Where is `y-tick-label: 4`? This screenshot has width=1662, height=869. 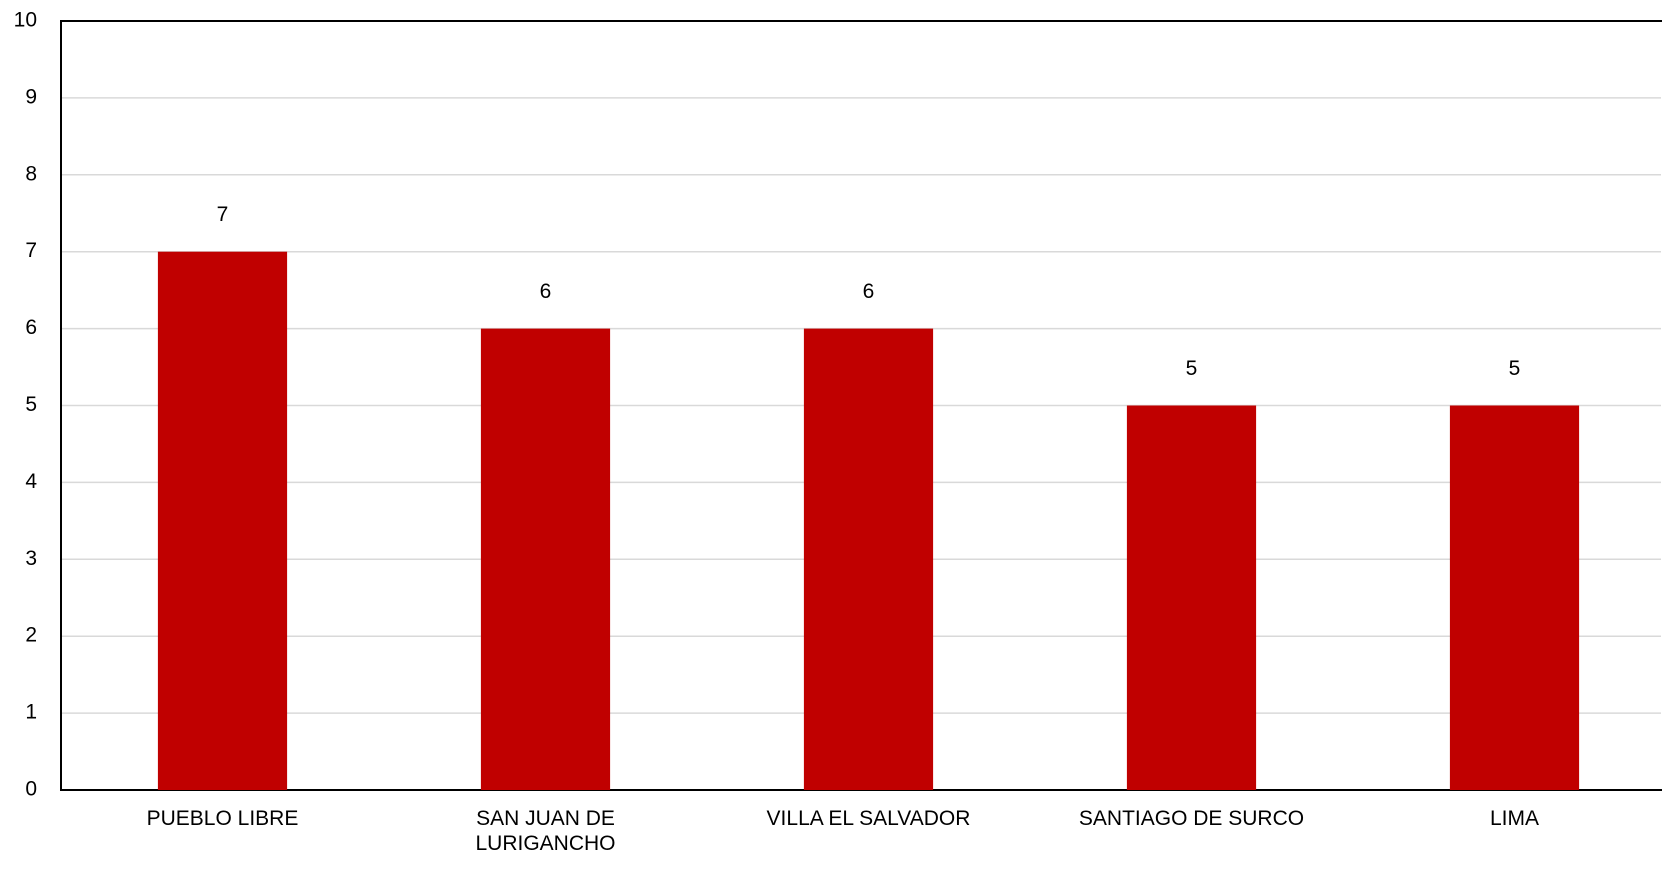
y-tick-label: 4 is located at coordinates (31, 481).